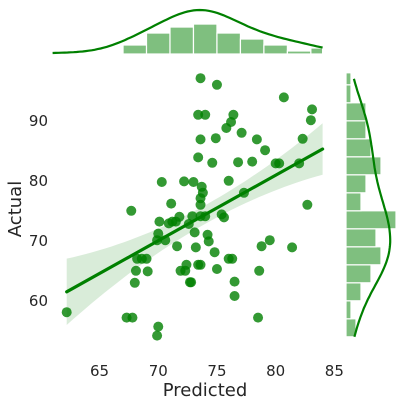 This screenshot has height=407, width=403. Describe the element at coordinates (275, 371) in the screenshot. I see `x-tick-label: 80` at that location.